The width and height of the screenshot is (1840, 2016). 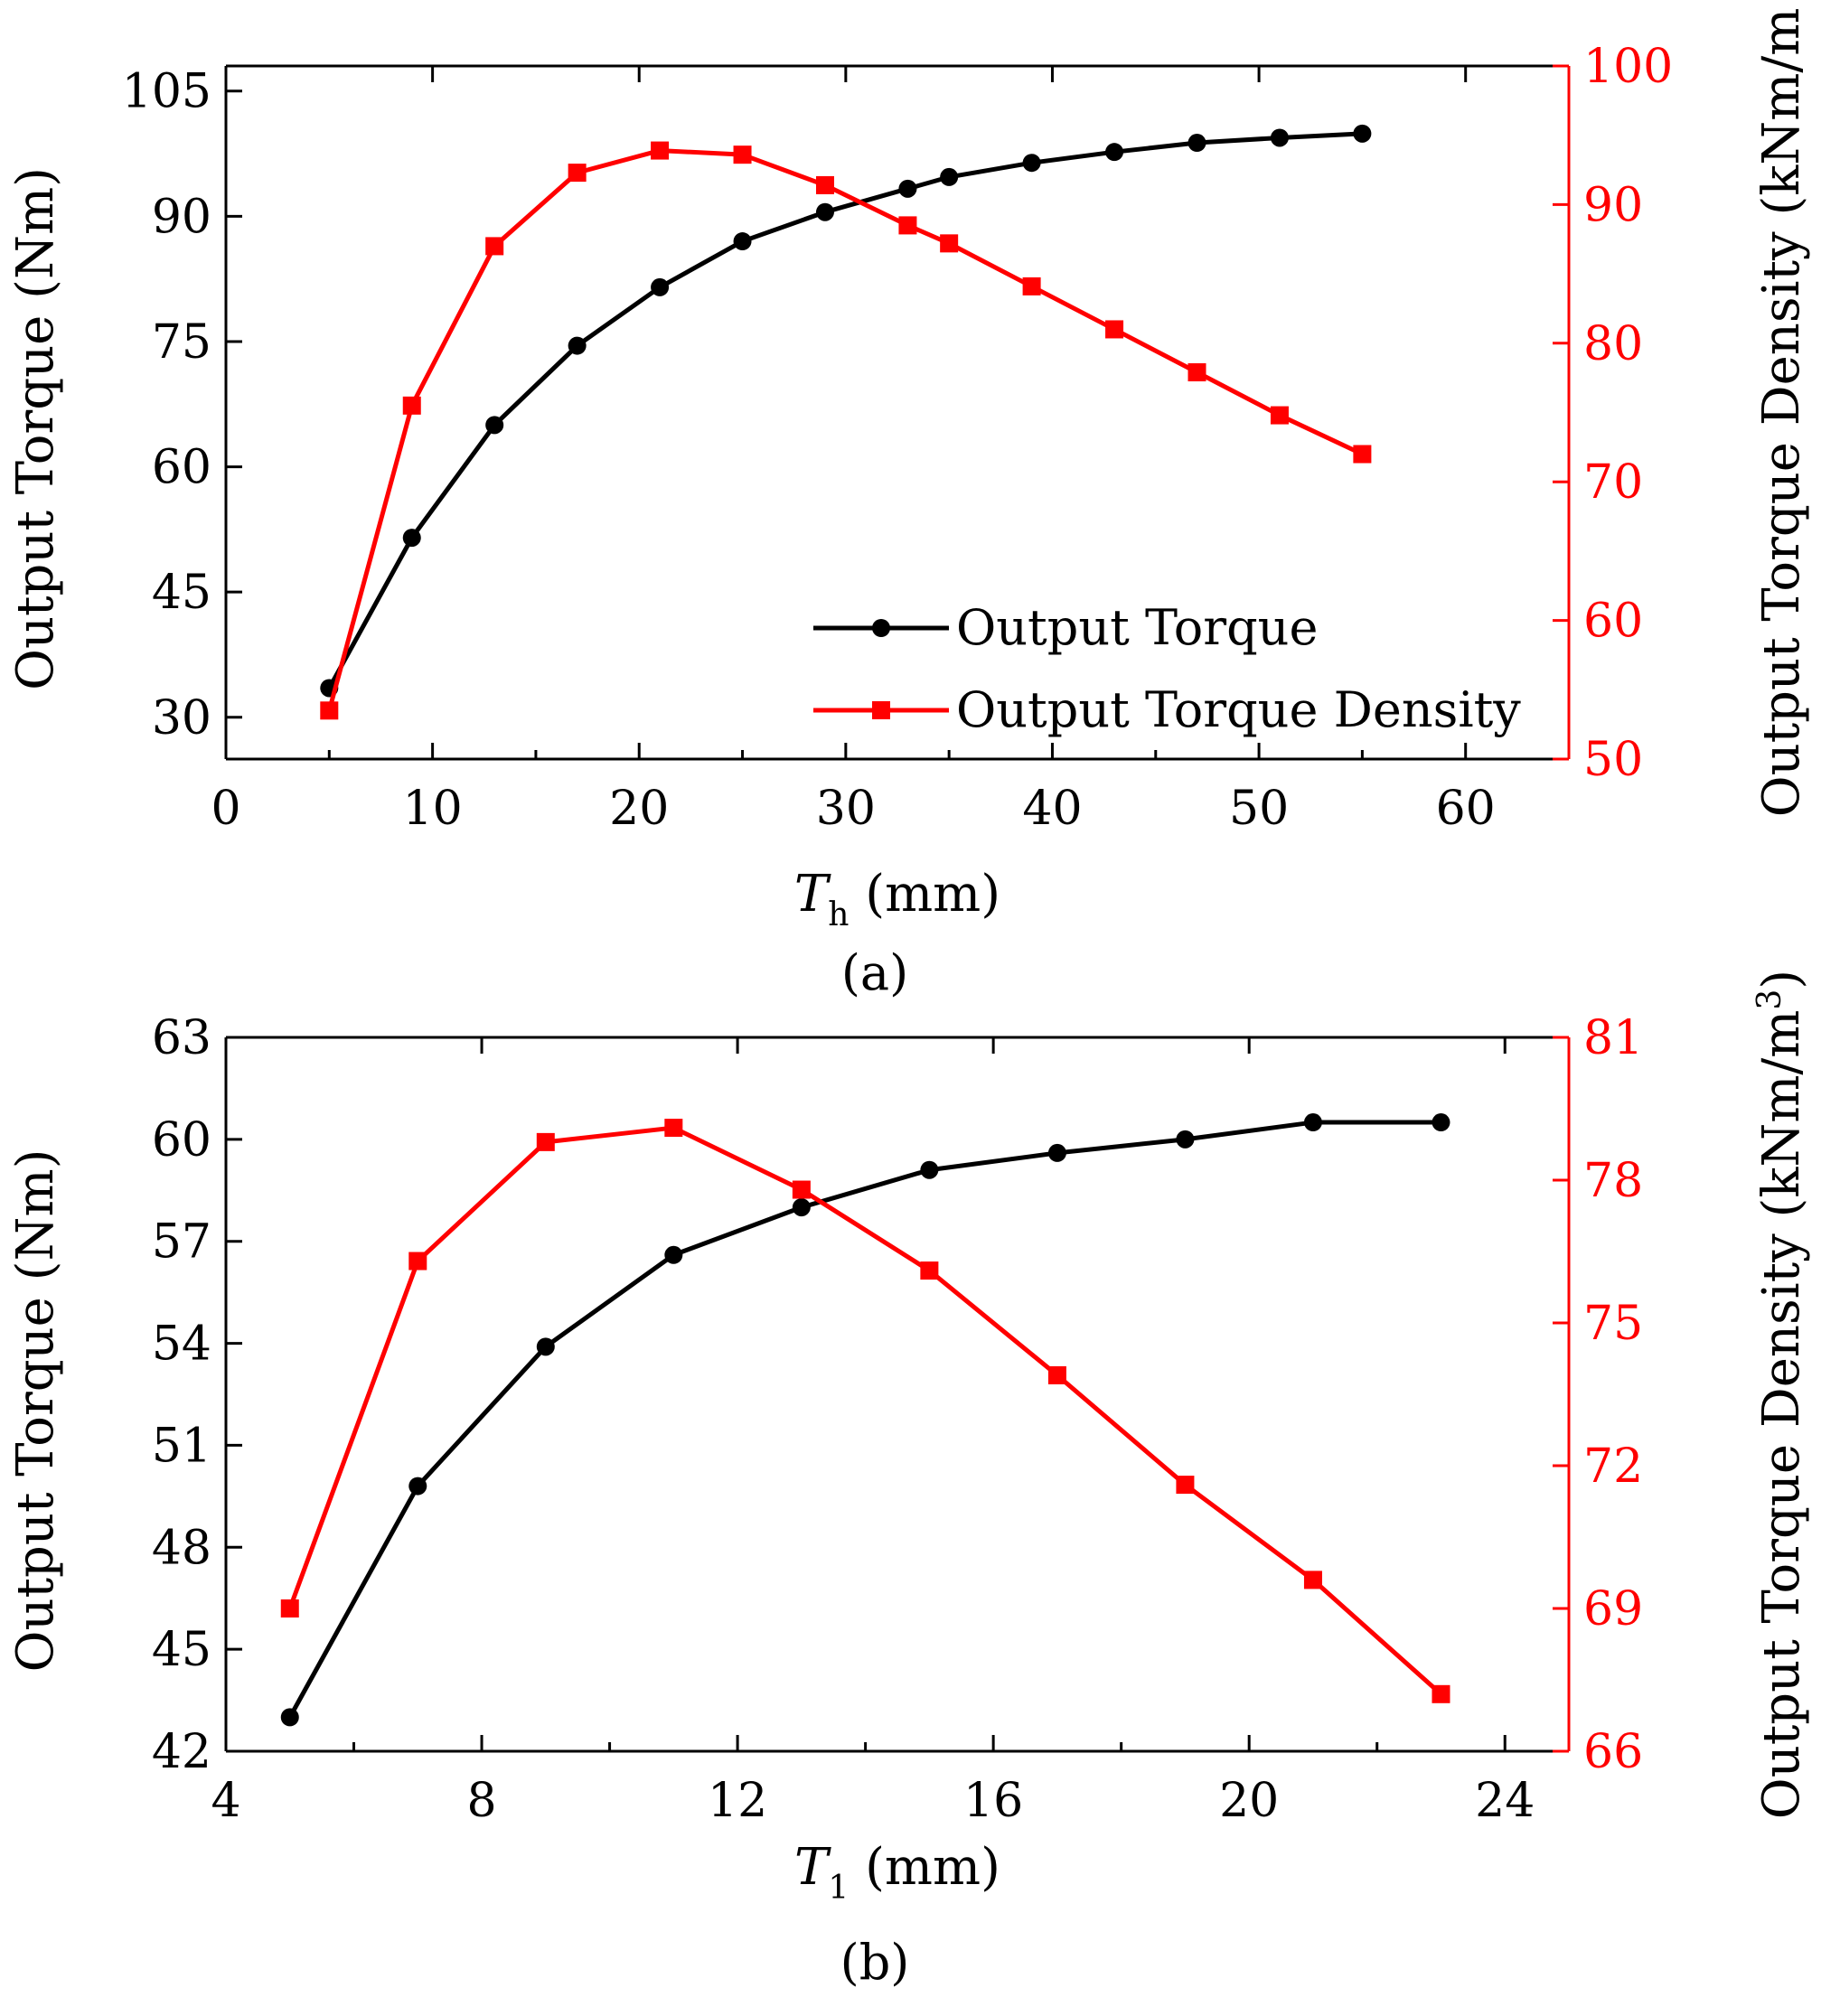 What do you see at coordinates (1238, 709) in the screenshot?
I see `legend-label: Output Torque Density` at bounding box center [1238, 709].